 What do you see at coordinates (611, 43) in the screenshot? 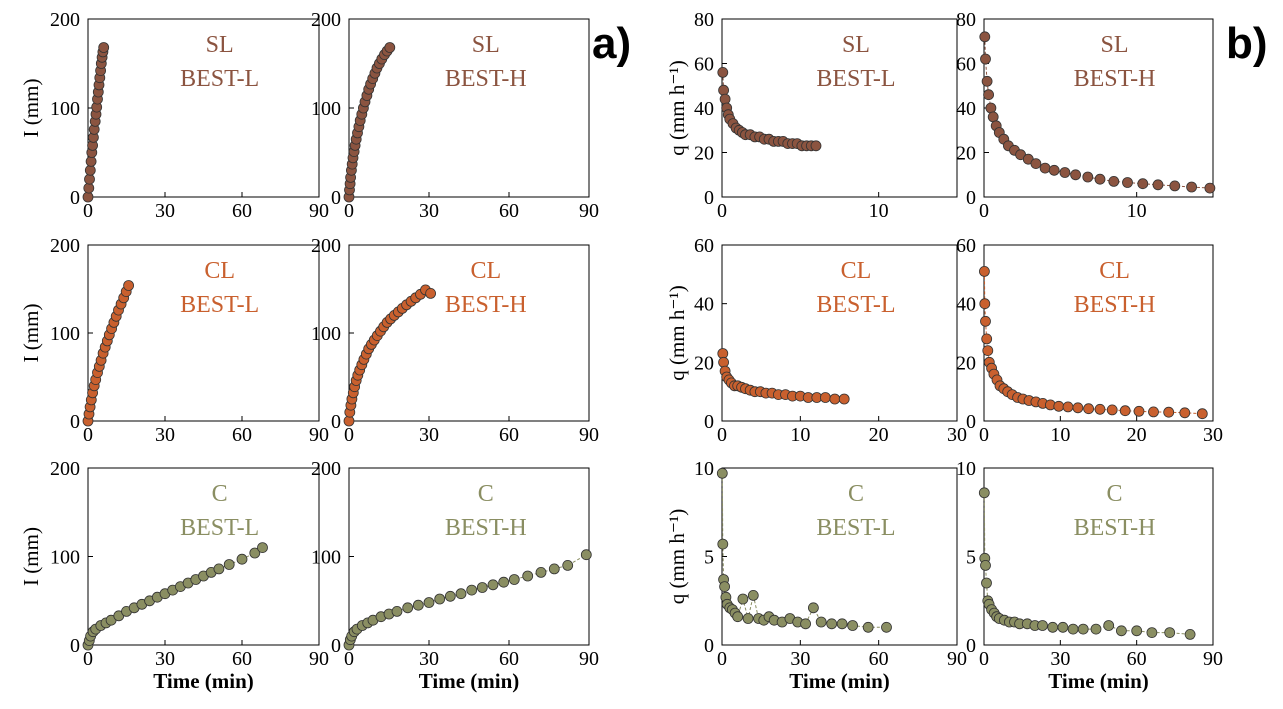
I see `panel-a-tag: a)` at bounding box center [611, 43].